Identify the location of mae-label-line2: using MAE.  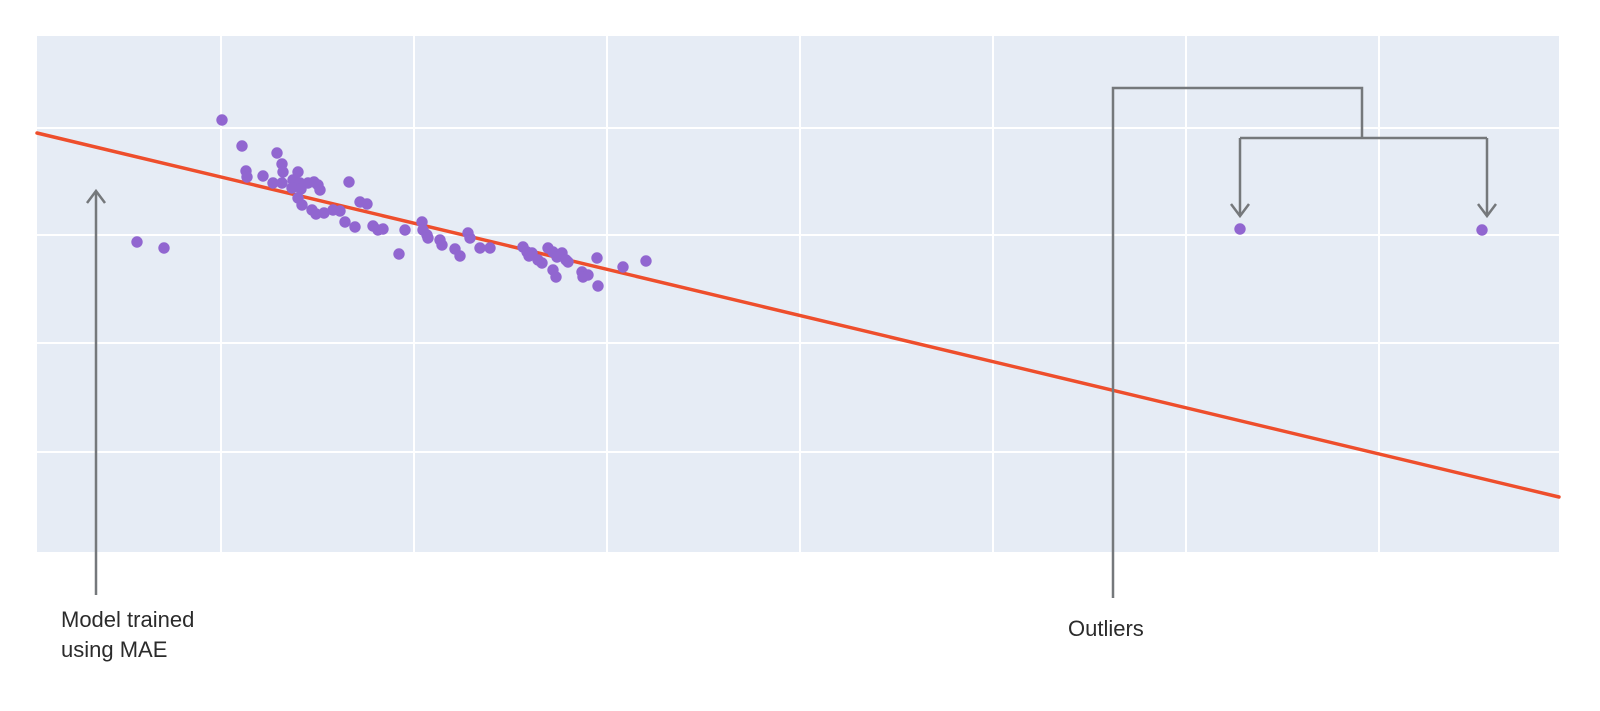
(114, 649).